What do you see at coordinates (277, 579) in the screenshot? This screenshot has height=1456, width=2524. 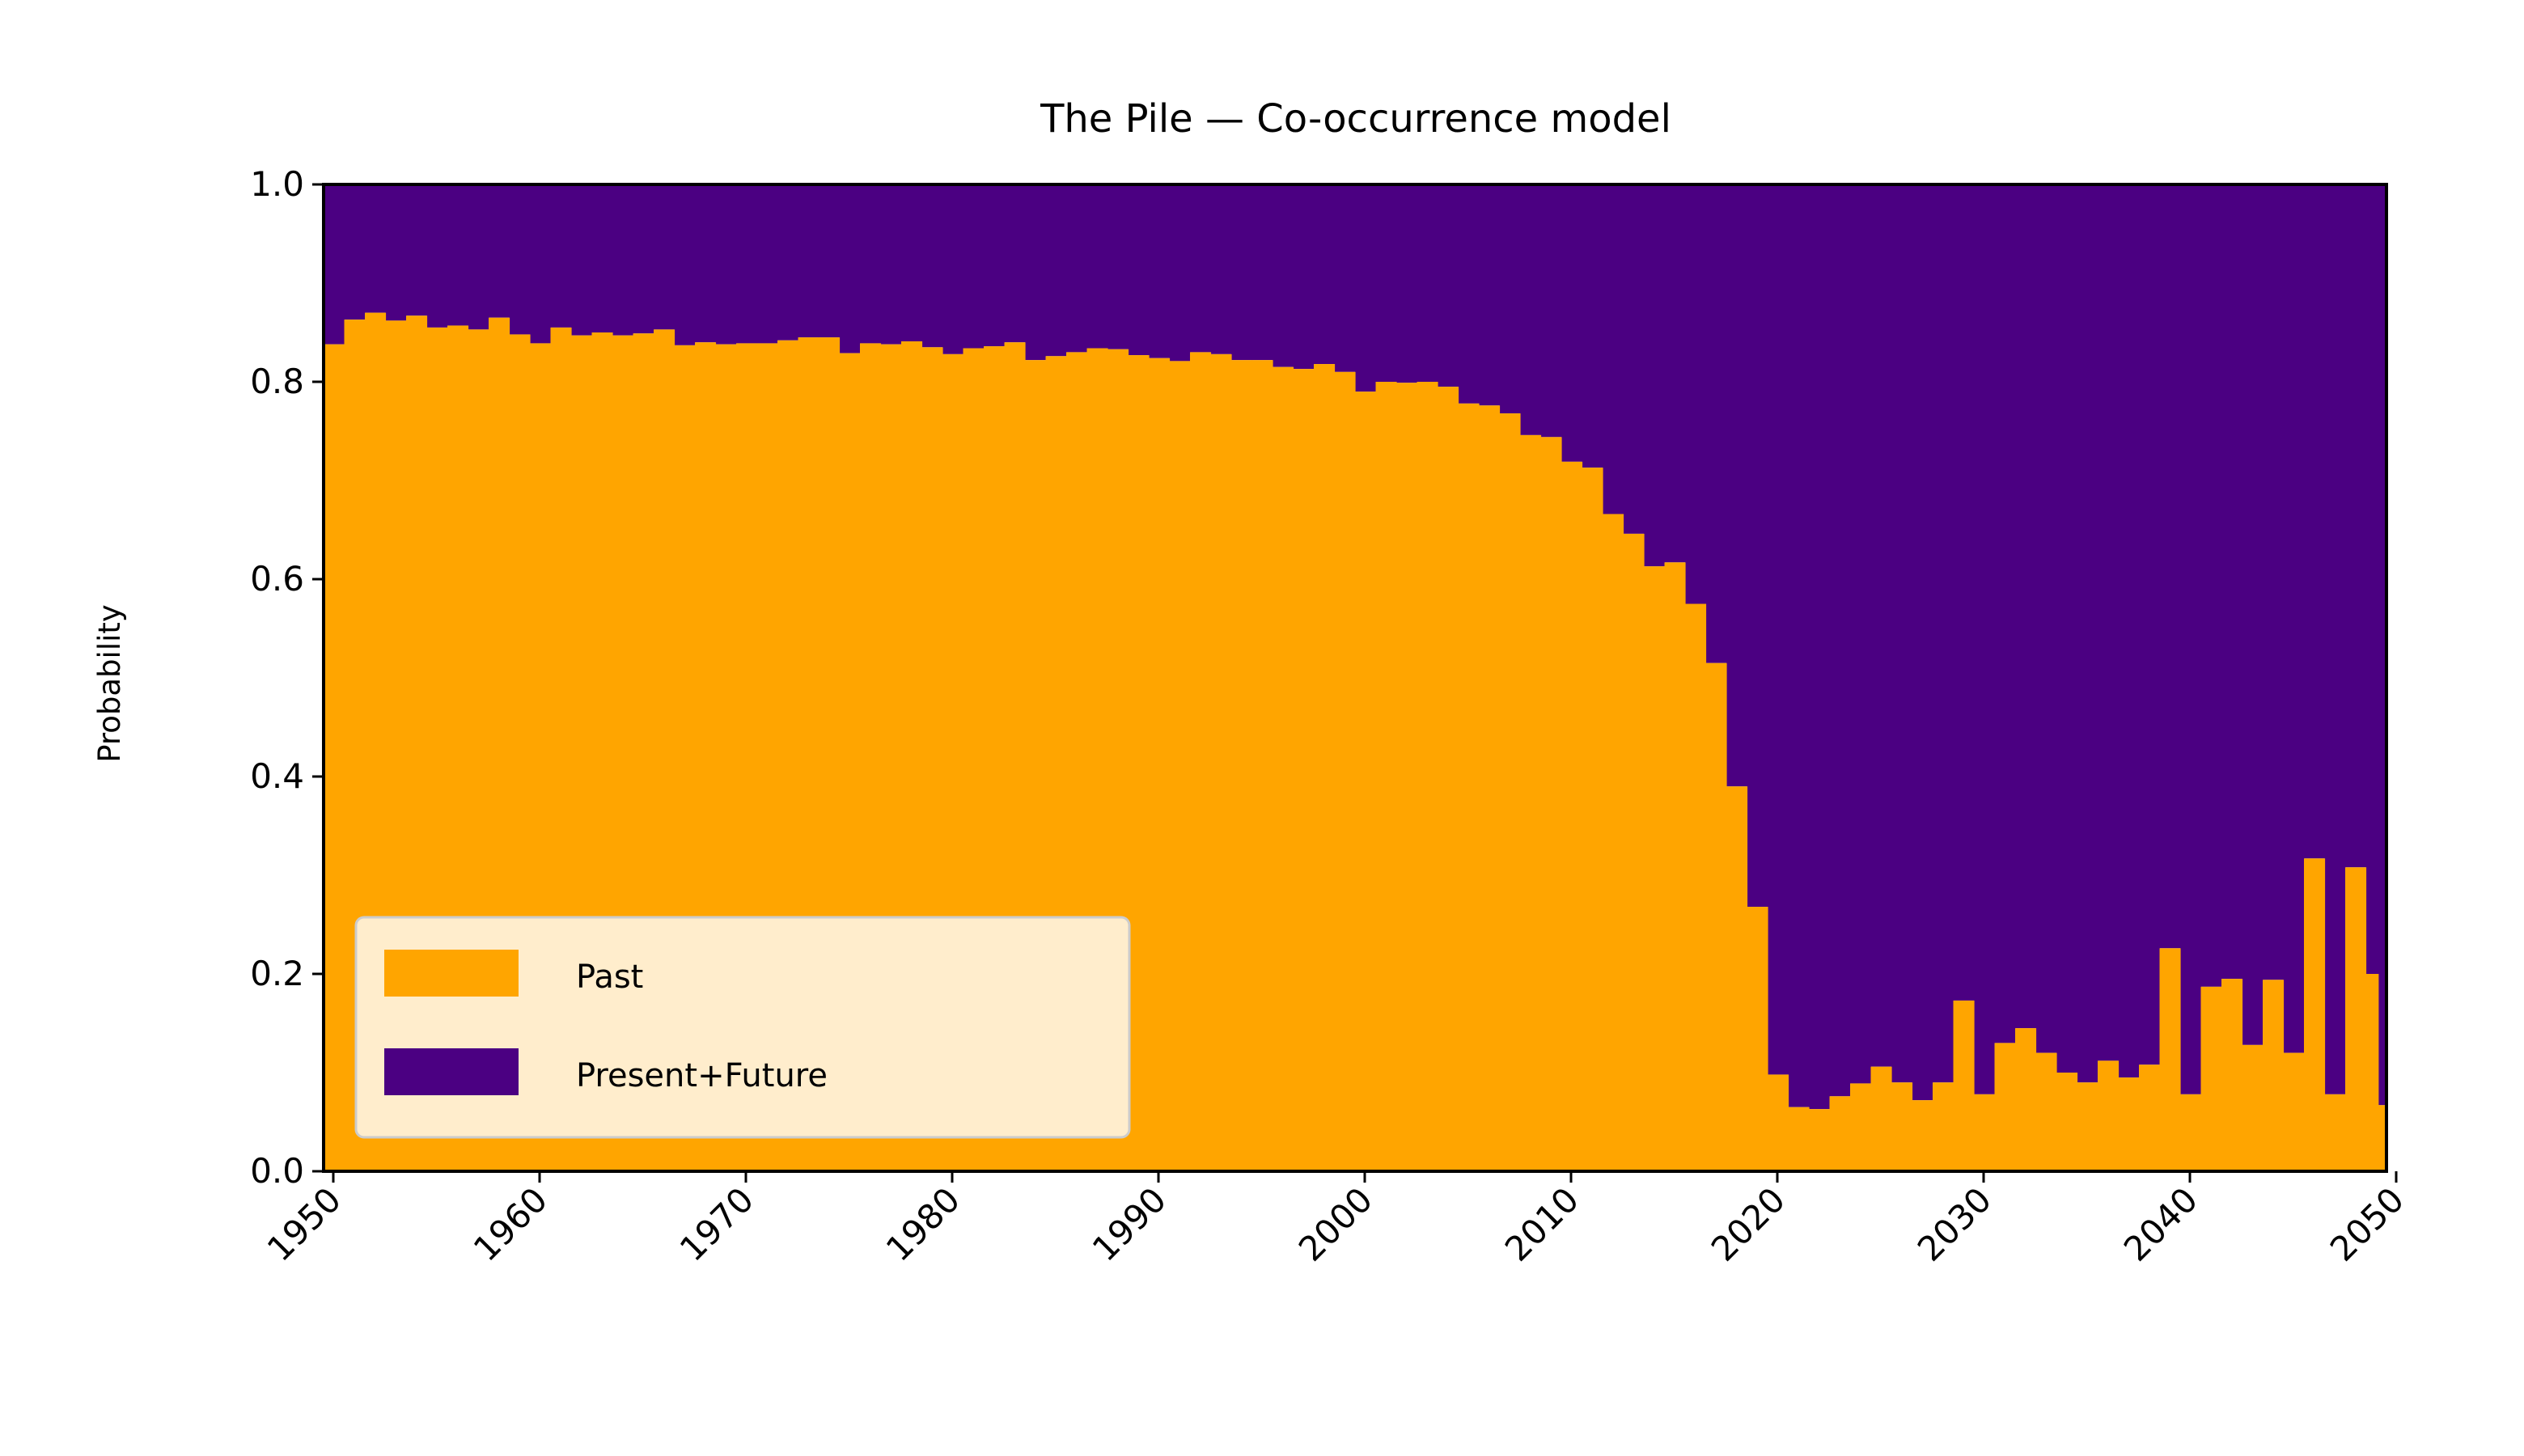 I see `y-tick-label: 0.6` at bounding box center [277, 579].